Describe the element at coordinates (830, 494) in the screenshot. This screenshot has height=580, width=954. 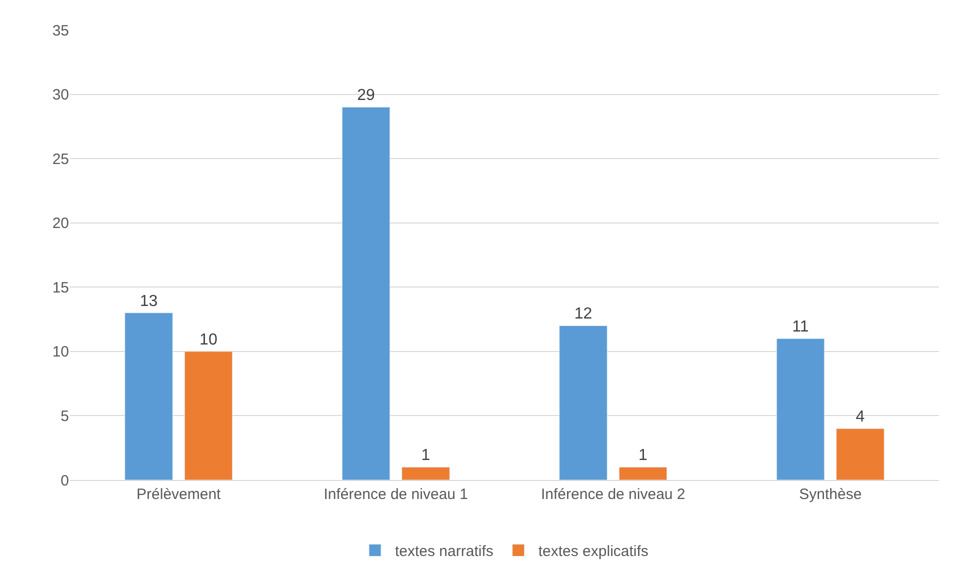
I see `x-tick-label: Synthèse` at that location.